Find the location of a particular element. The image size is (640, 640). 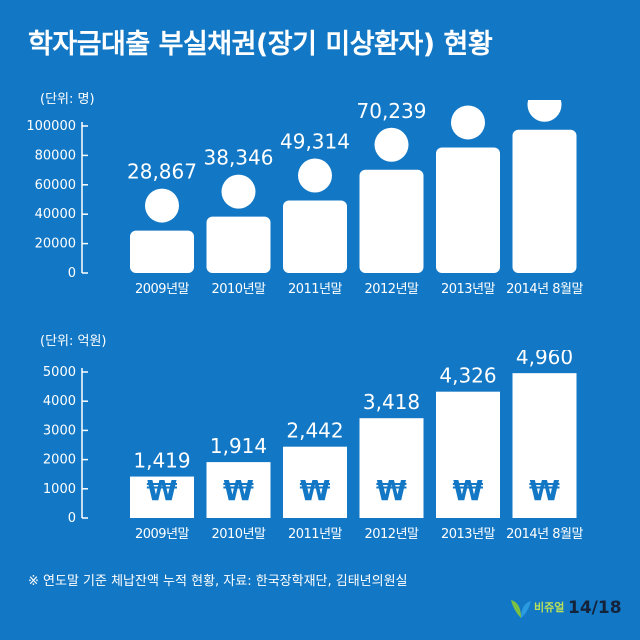

value-label: 28,867 is located at coordinates (162, 172).